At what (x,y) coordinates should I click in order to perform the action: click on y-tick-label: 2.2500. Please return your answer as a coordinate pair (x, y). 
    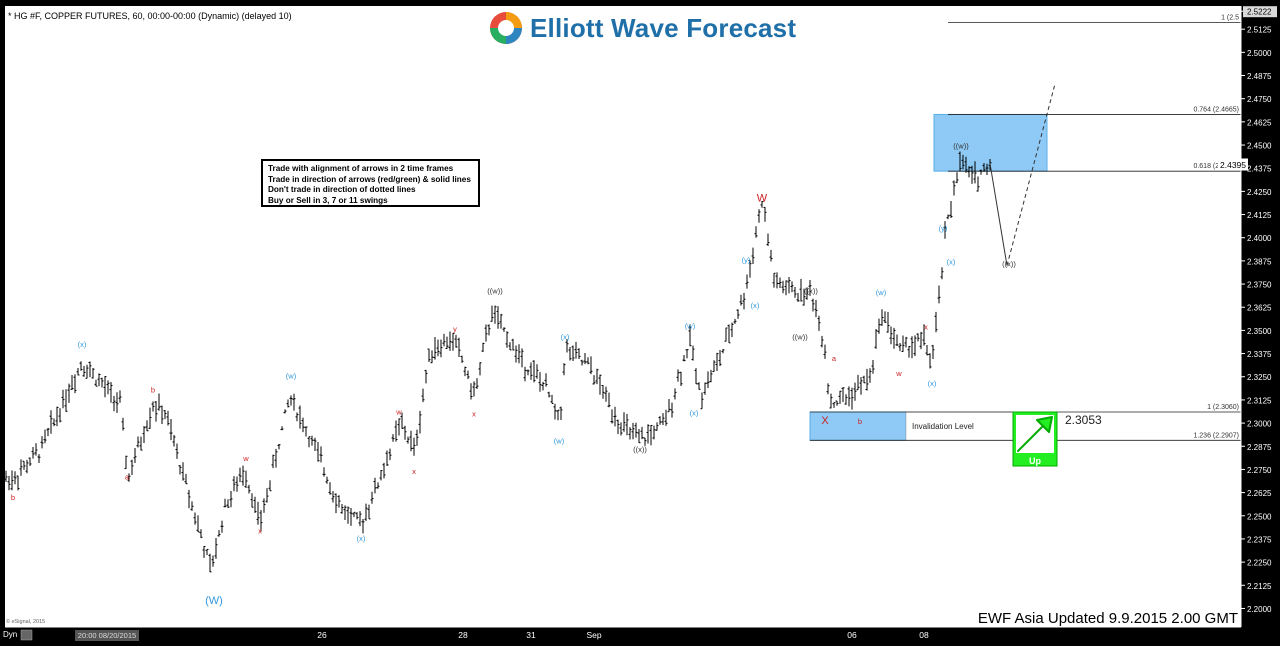
    Looking at the image, I should click on (1259, 516).